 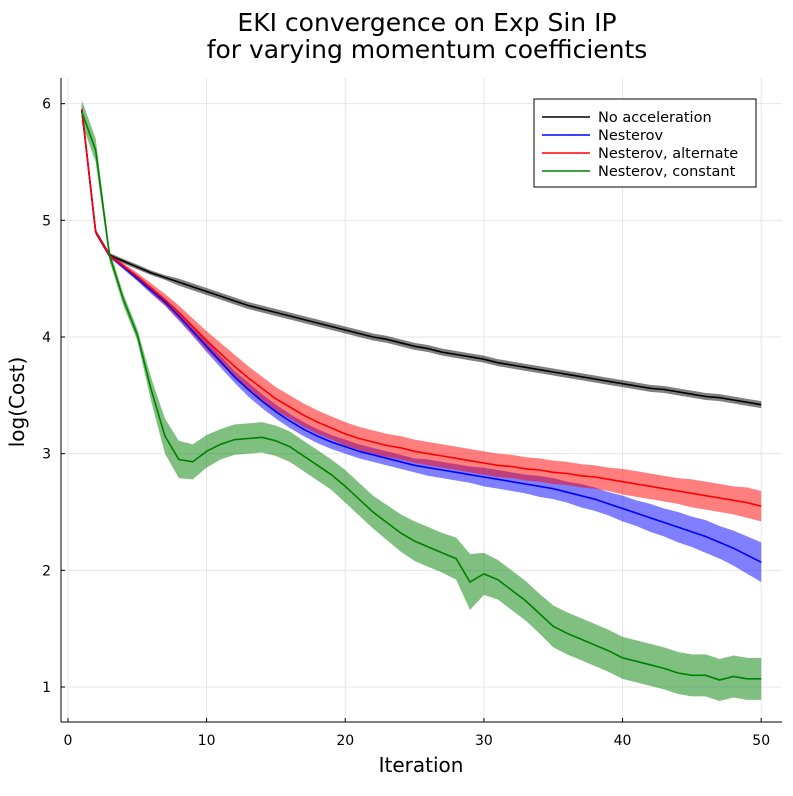 What do you see at coordinates (46, 338) in the screenshot?
I see `y-tick-label: 4` at bounding box center [46, 338].